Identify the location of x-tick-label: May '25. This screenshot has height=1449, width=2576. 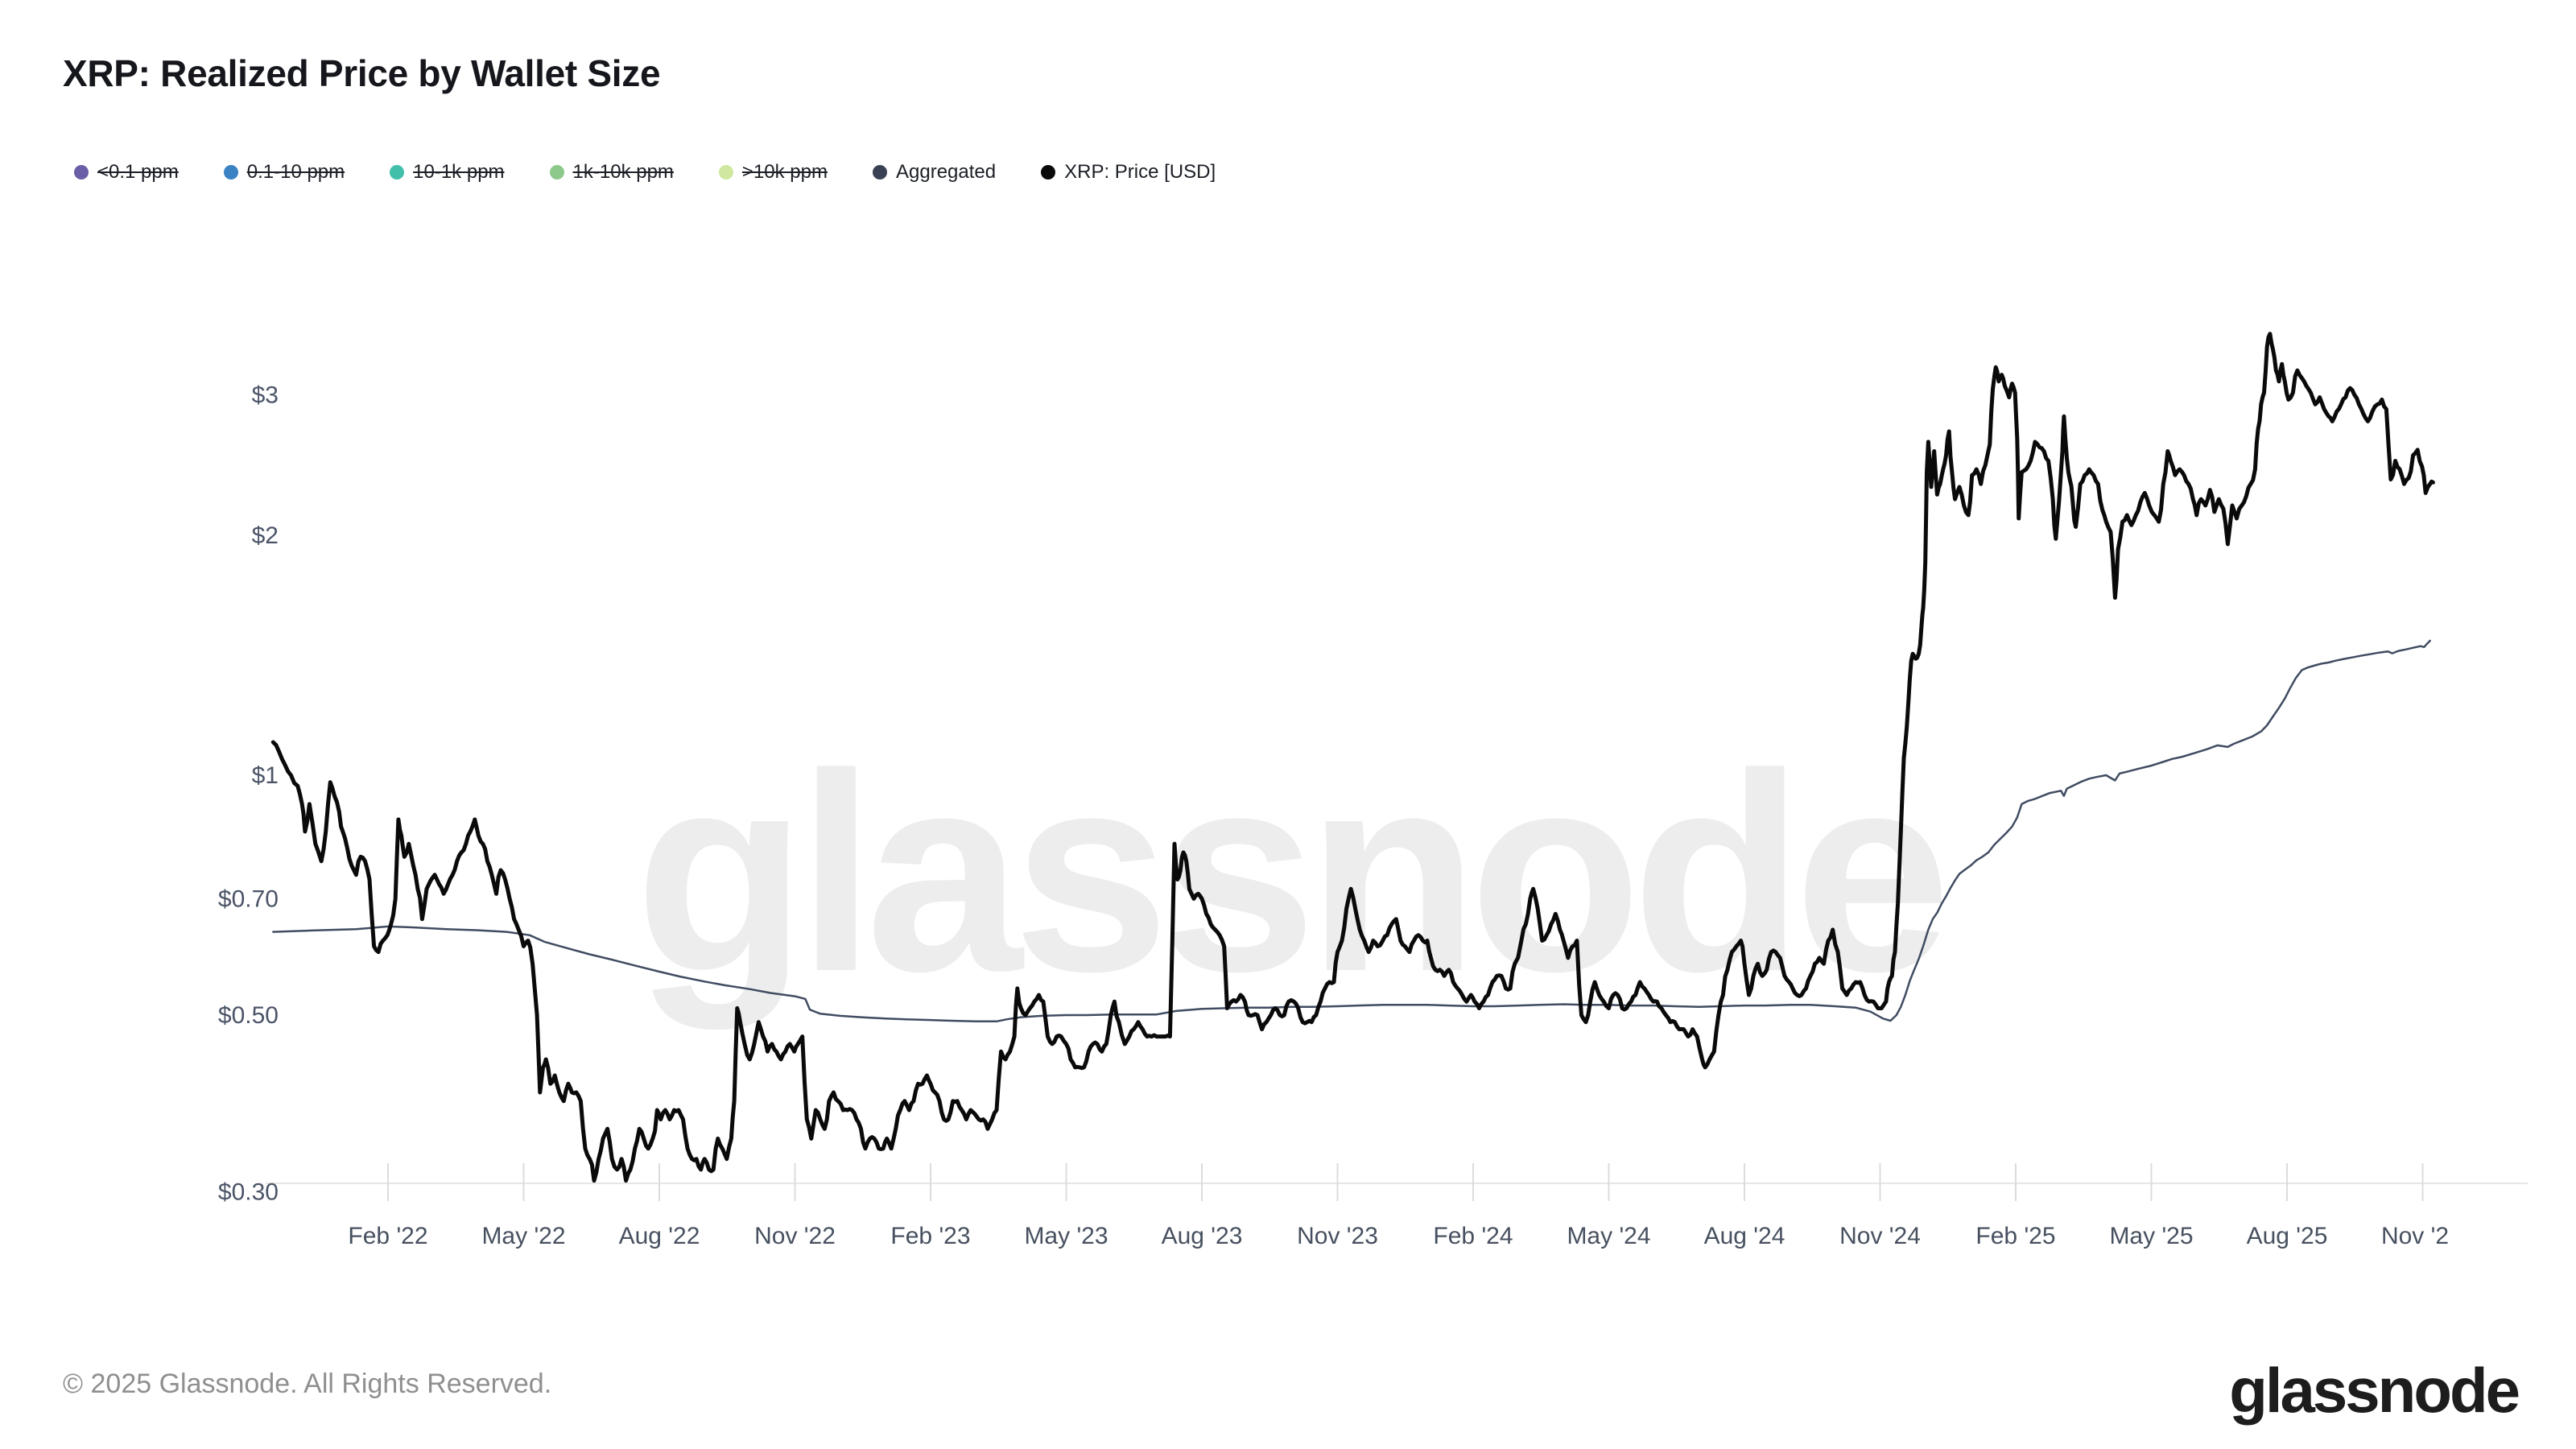
(2151, 1236).